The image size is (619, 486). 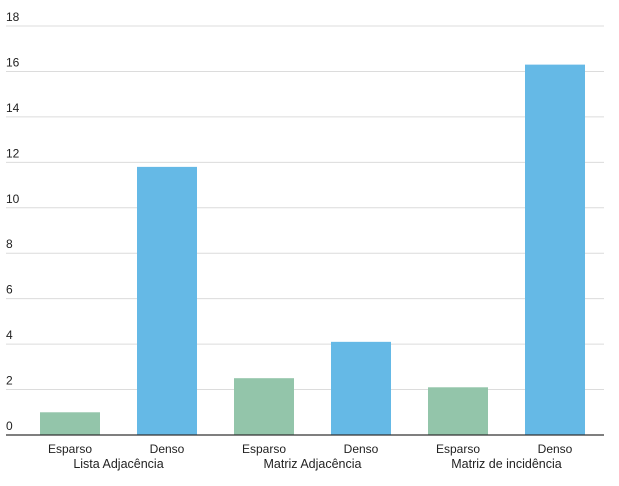 What do you see at coordinates (506, 464) in the screenshot?
I see `x-group-label: Matriz de incidência` at bounding box center [506, 464].